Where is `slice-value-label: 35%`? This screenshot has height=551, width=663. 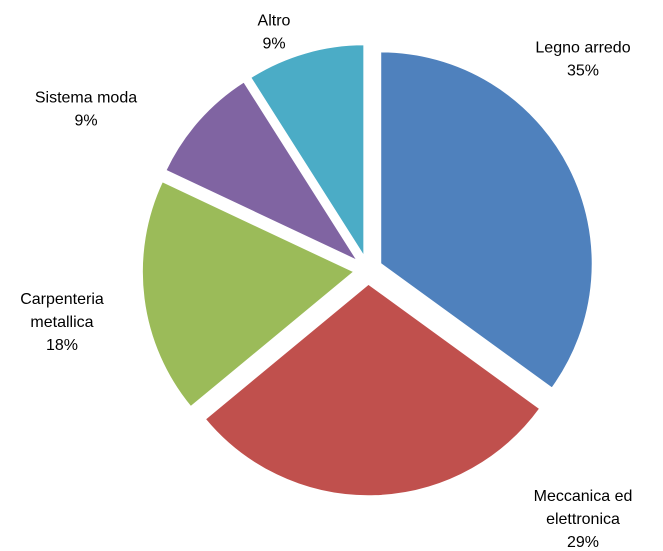 slice-value-label: 35% is located at coordinates (583, 71).